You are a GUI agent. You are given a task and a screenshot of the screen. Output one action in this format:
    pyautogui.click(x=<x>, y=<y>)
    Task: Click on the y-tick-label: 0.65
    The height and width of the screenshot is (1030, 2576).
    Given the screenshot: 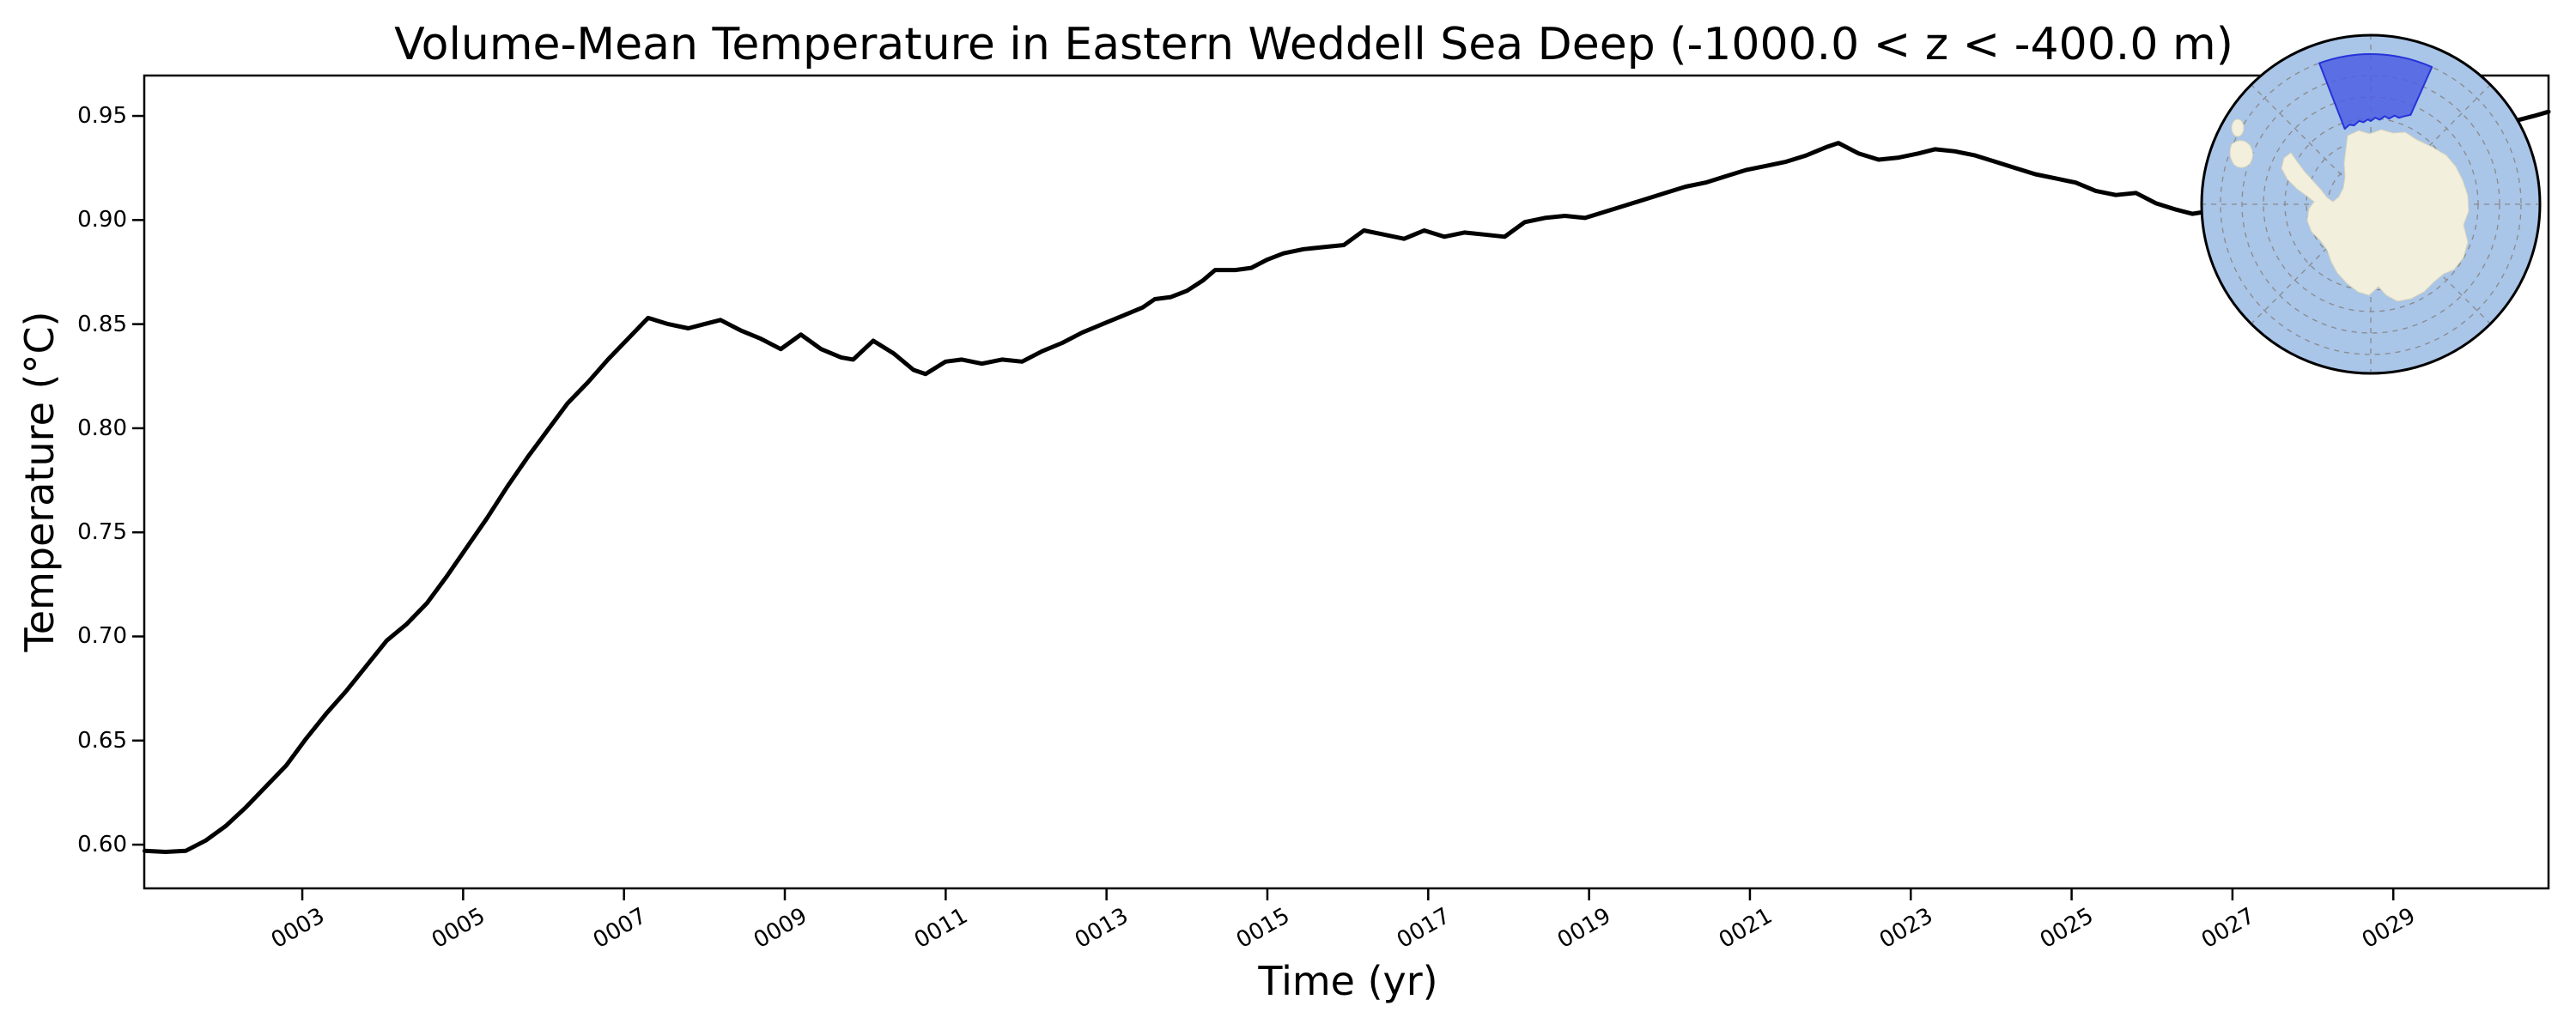 What is the action you would take?
    pyautogui.click(x=102, y=740)
    